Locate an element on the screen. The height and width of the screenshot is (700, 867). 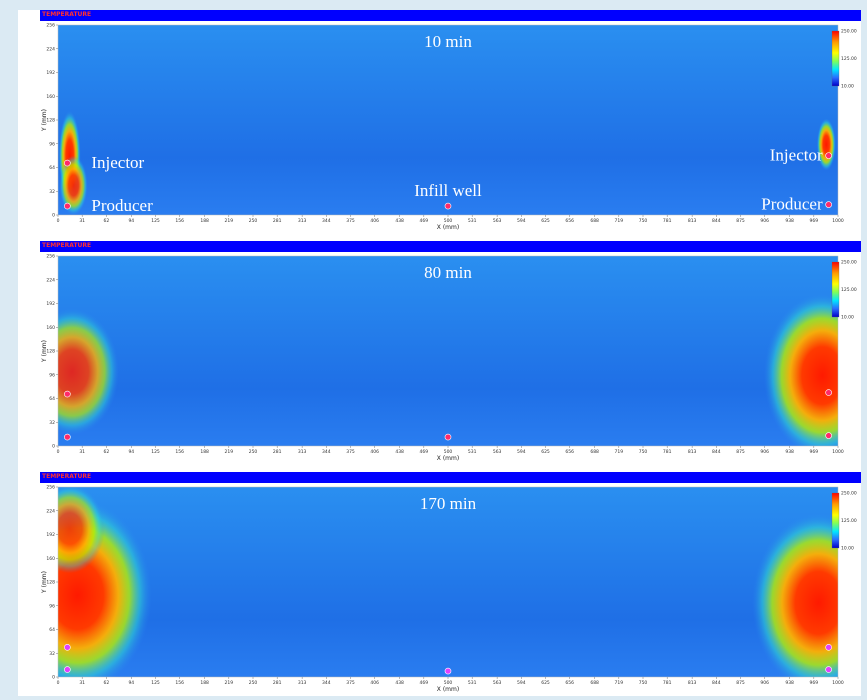
y-tick-label: 32 is located at coordinates (52, 654).